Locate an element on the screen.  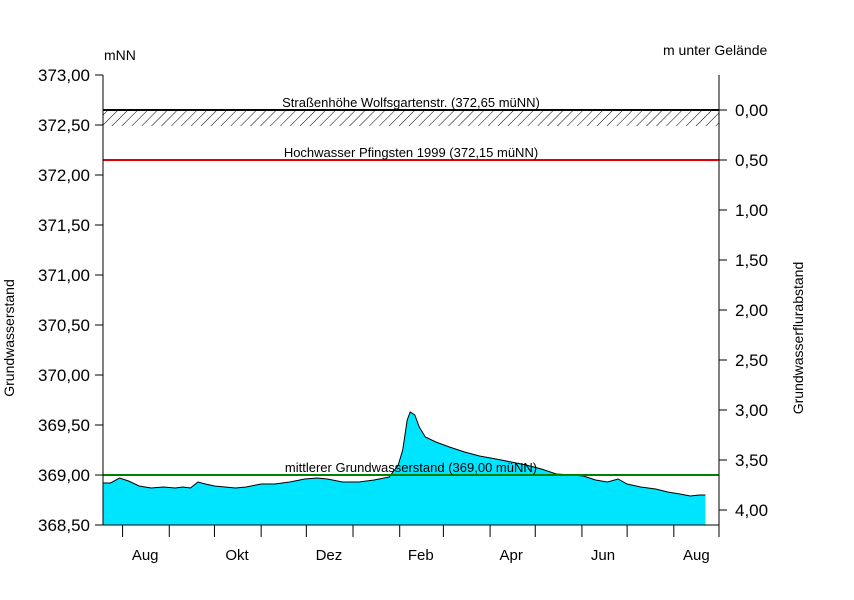
y-tick-label-right-2: 1,00 is located at coordinates (751, 210).